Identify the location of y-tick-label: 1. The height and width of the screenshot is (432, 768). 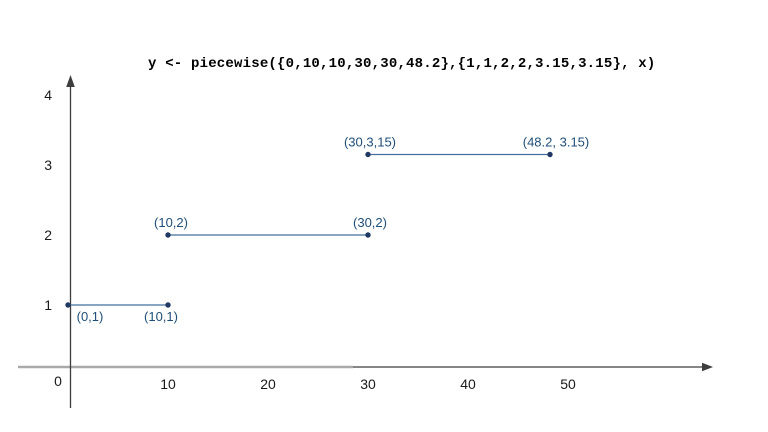
(48, 305).